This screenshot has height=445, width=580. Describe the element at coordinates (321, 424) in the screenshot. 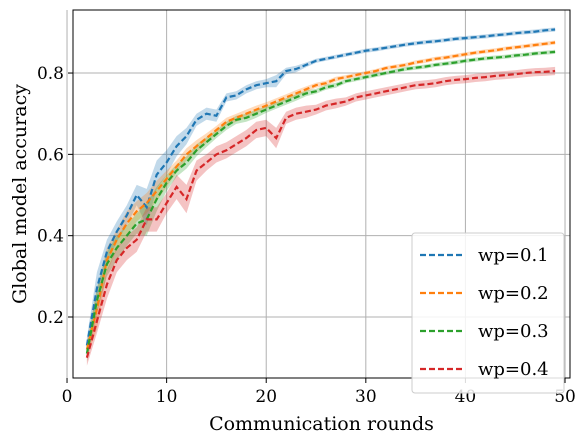

I see `x-axis-label: Communication rounds` at that location.